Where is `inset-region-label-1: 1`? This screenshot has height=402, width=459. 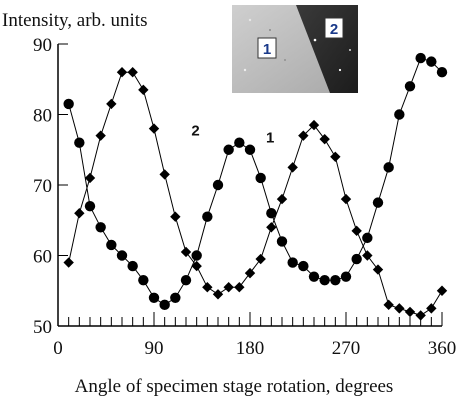
inset-region-label-1: 1 is located at coordinates (267, 49).